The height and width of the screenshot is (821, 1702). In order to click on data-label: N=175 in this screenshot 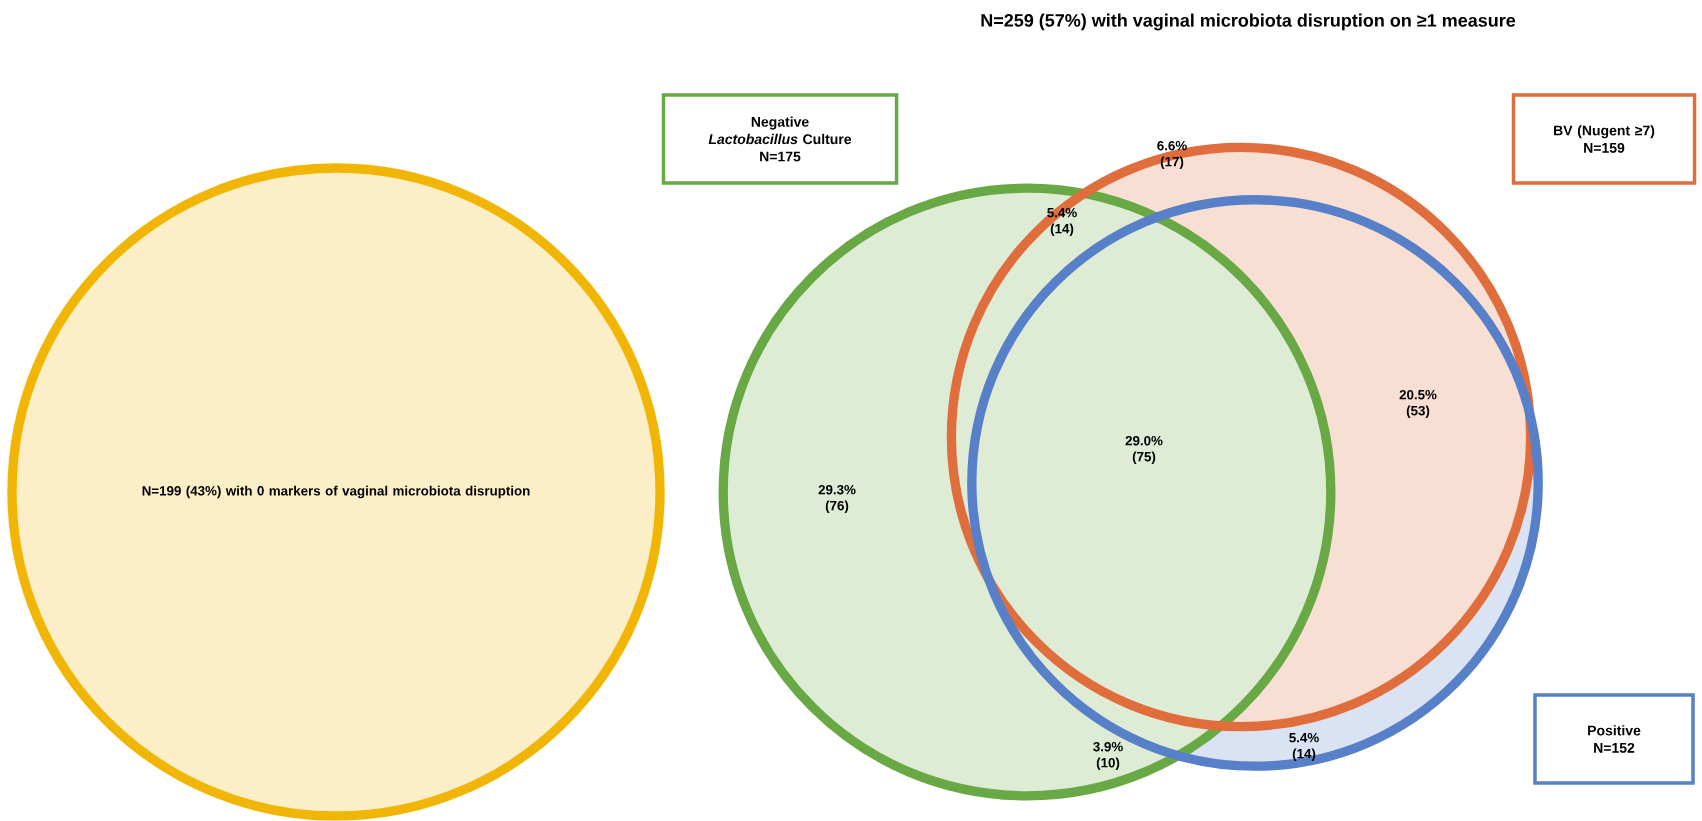, I will do `click(780, 156)`.